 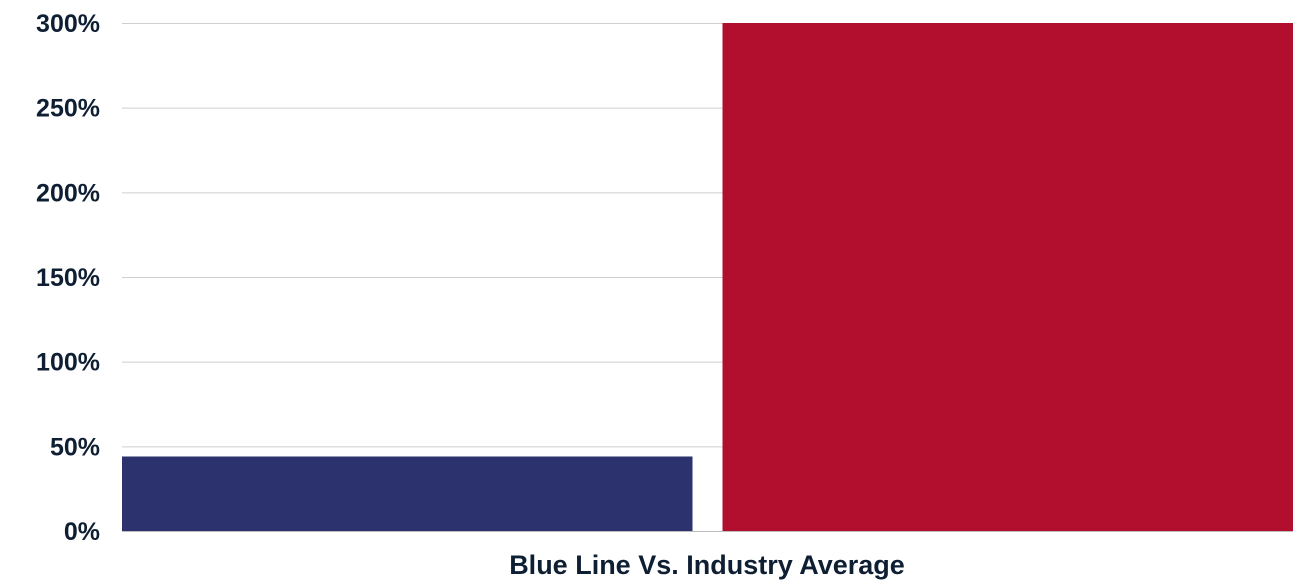 What do you see at coordinates (82, 532) in the screenshot?
I see `y-tick-label: 0%` at bounding box center [82, 532].